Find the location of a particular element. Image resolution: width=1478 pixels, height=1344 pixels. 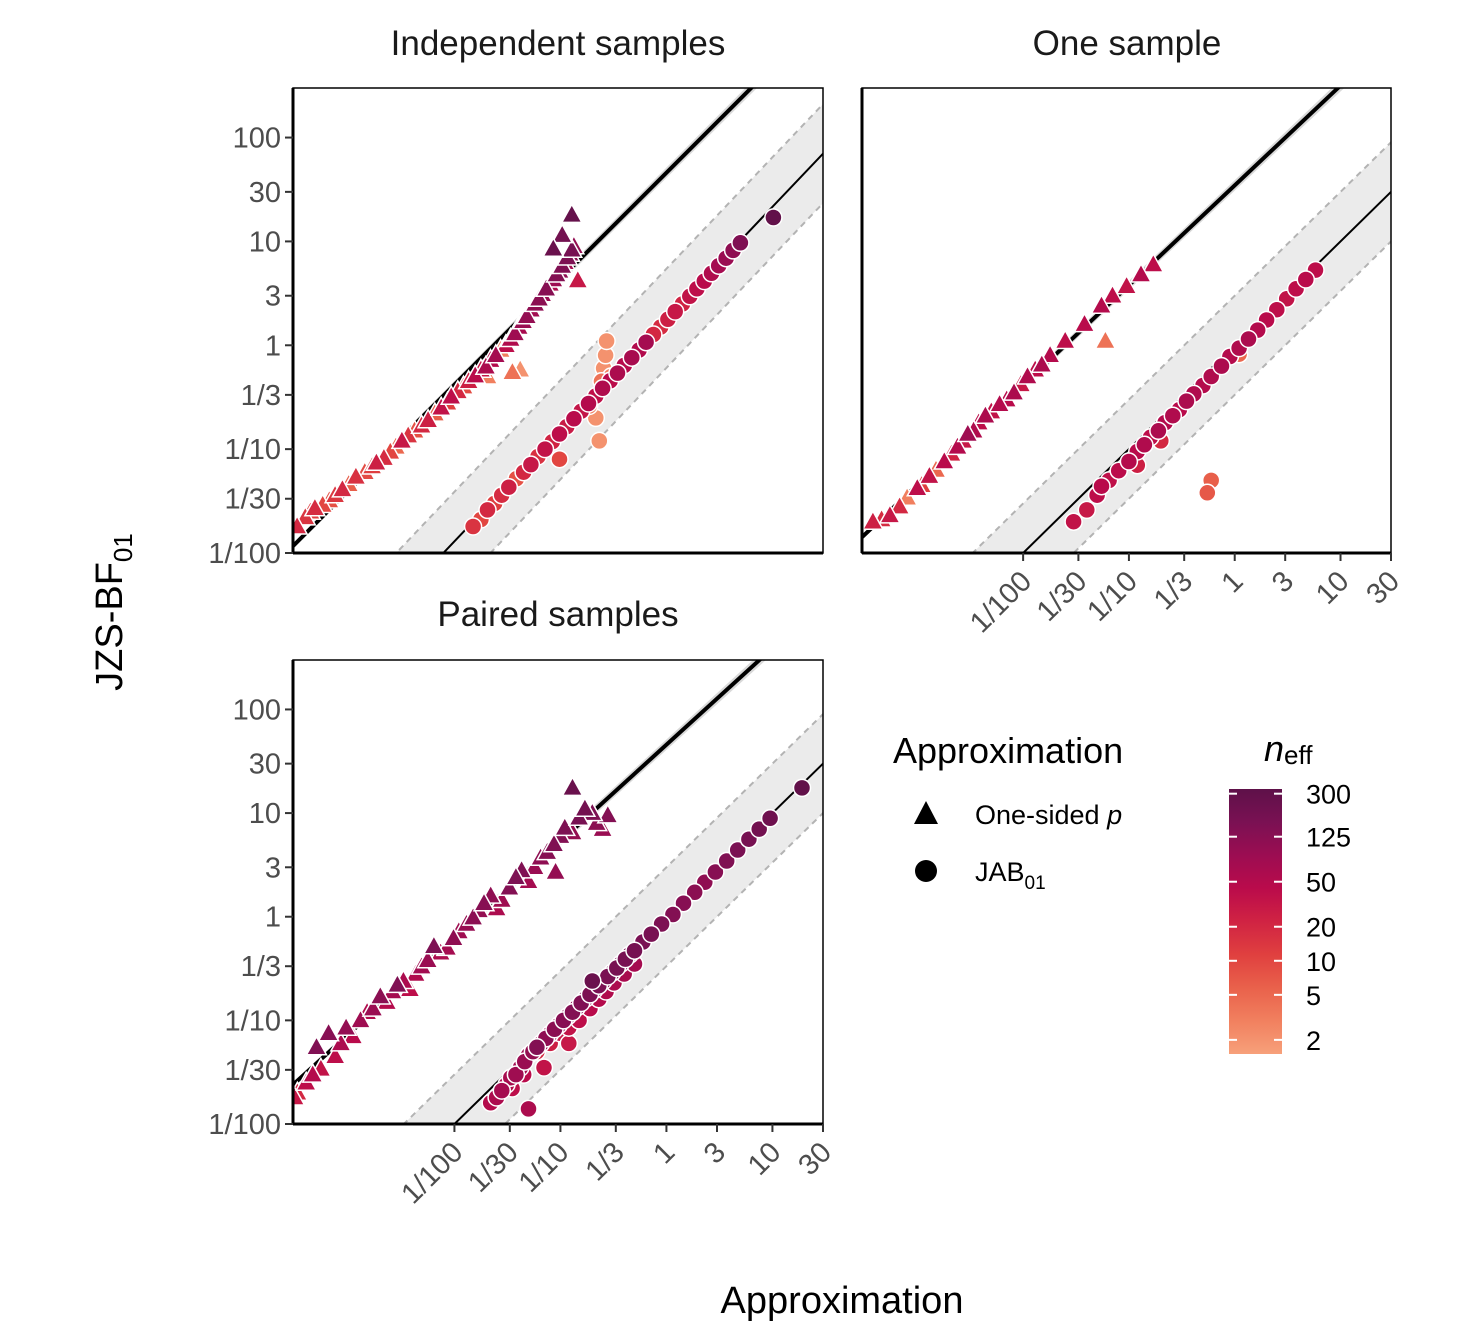

y-tick-label: 1/100 is located at coordinates (244, 1125).